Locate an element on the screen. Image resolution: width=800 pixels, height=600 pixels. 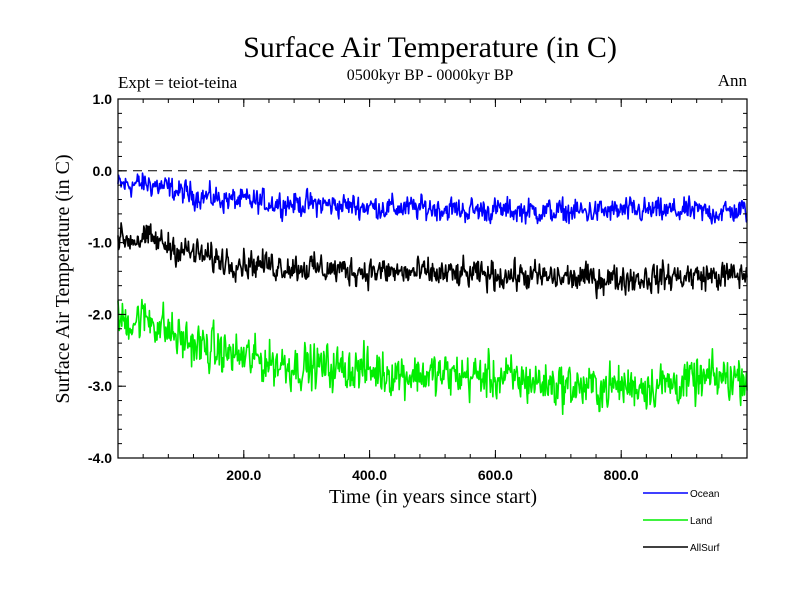
x-tick-label: 600.0 is located at coordinates (495, 475).